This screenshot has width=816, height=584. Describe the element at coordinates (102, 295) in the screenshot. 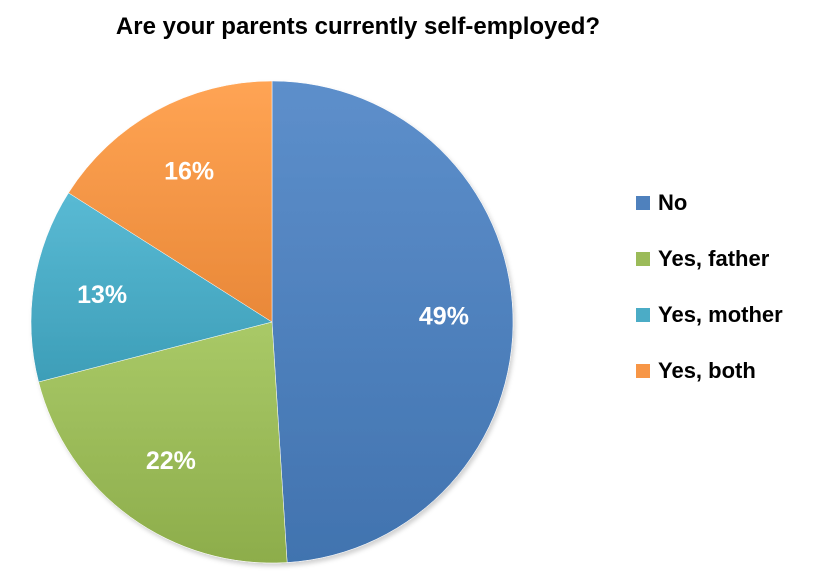

I see `pie-slice-label-yes-mother: 13%` at that location.